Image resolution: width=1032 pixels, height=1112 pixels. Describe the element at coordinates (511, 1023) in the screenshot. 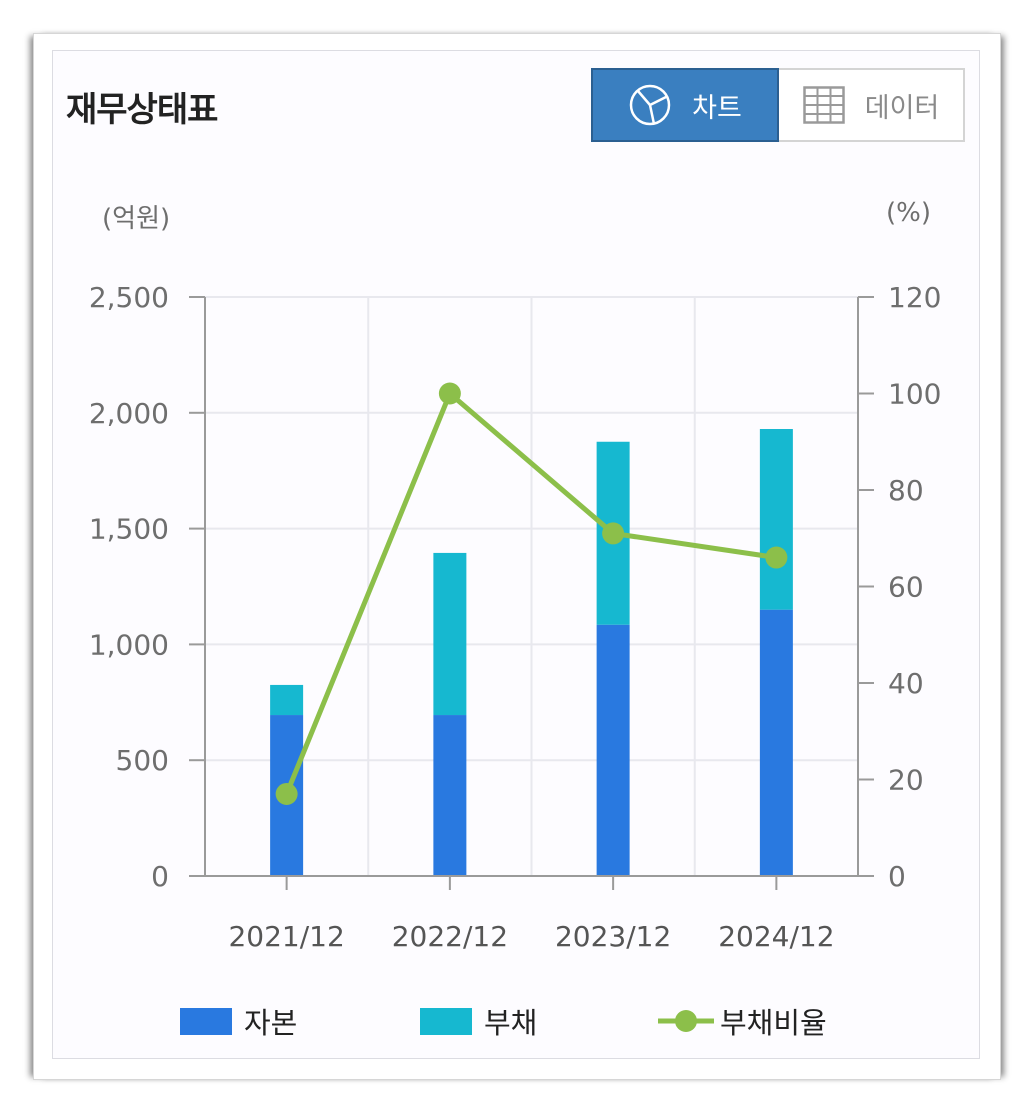

I see `legend-label-debt: 부채` at that location.